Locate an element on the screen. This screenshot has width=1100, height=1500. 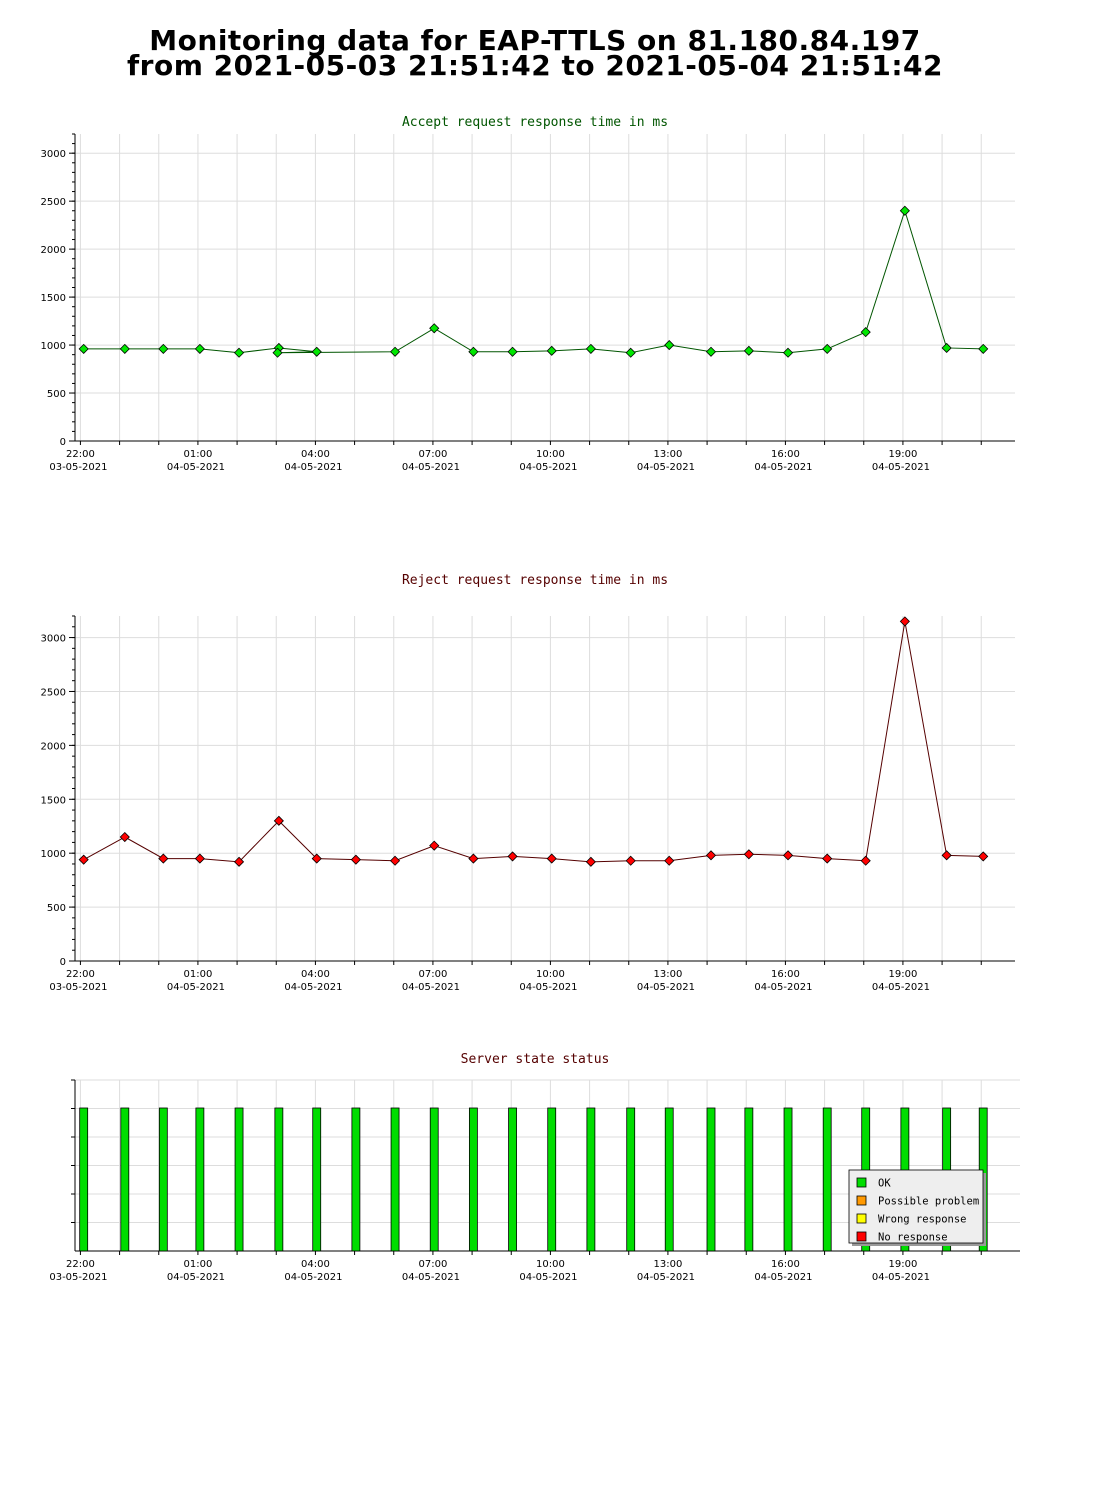
legend-box is located at coordinates (916, 1206).